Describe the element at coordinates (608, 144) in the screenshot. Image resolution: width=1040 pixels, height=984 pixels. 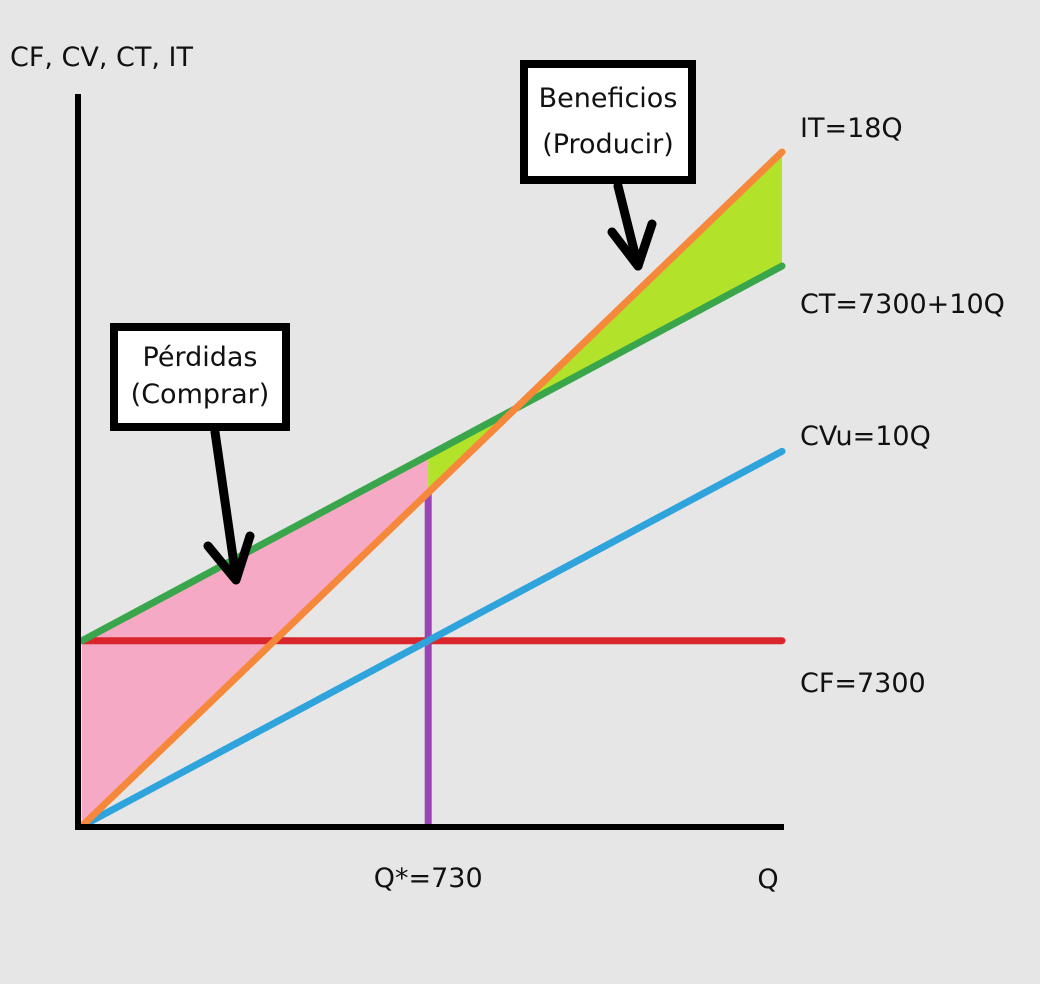
I see `profits-callout-text: (Producir)` at that location.